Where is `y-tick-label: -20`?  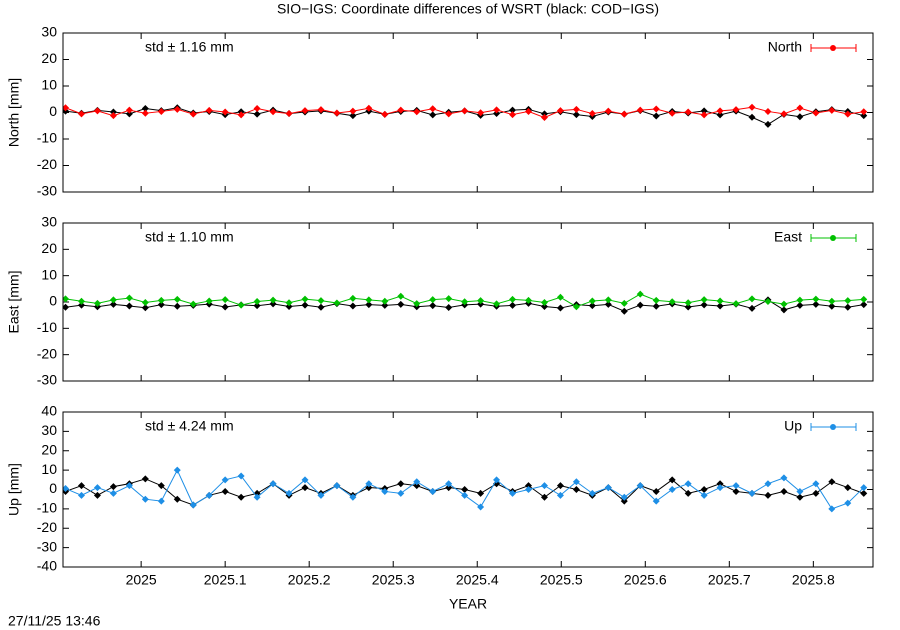 y-tick-label: -20 is located at coordinates (47, 527).